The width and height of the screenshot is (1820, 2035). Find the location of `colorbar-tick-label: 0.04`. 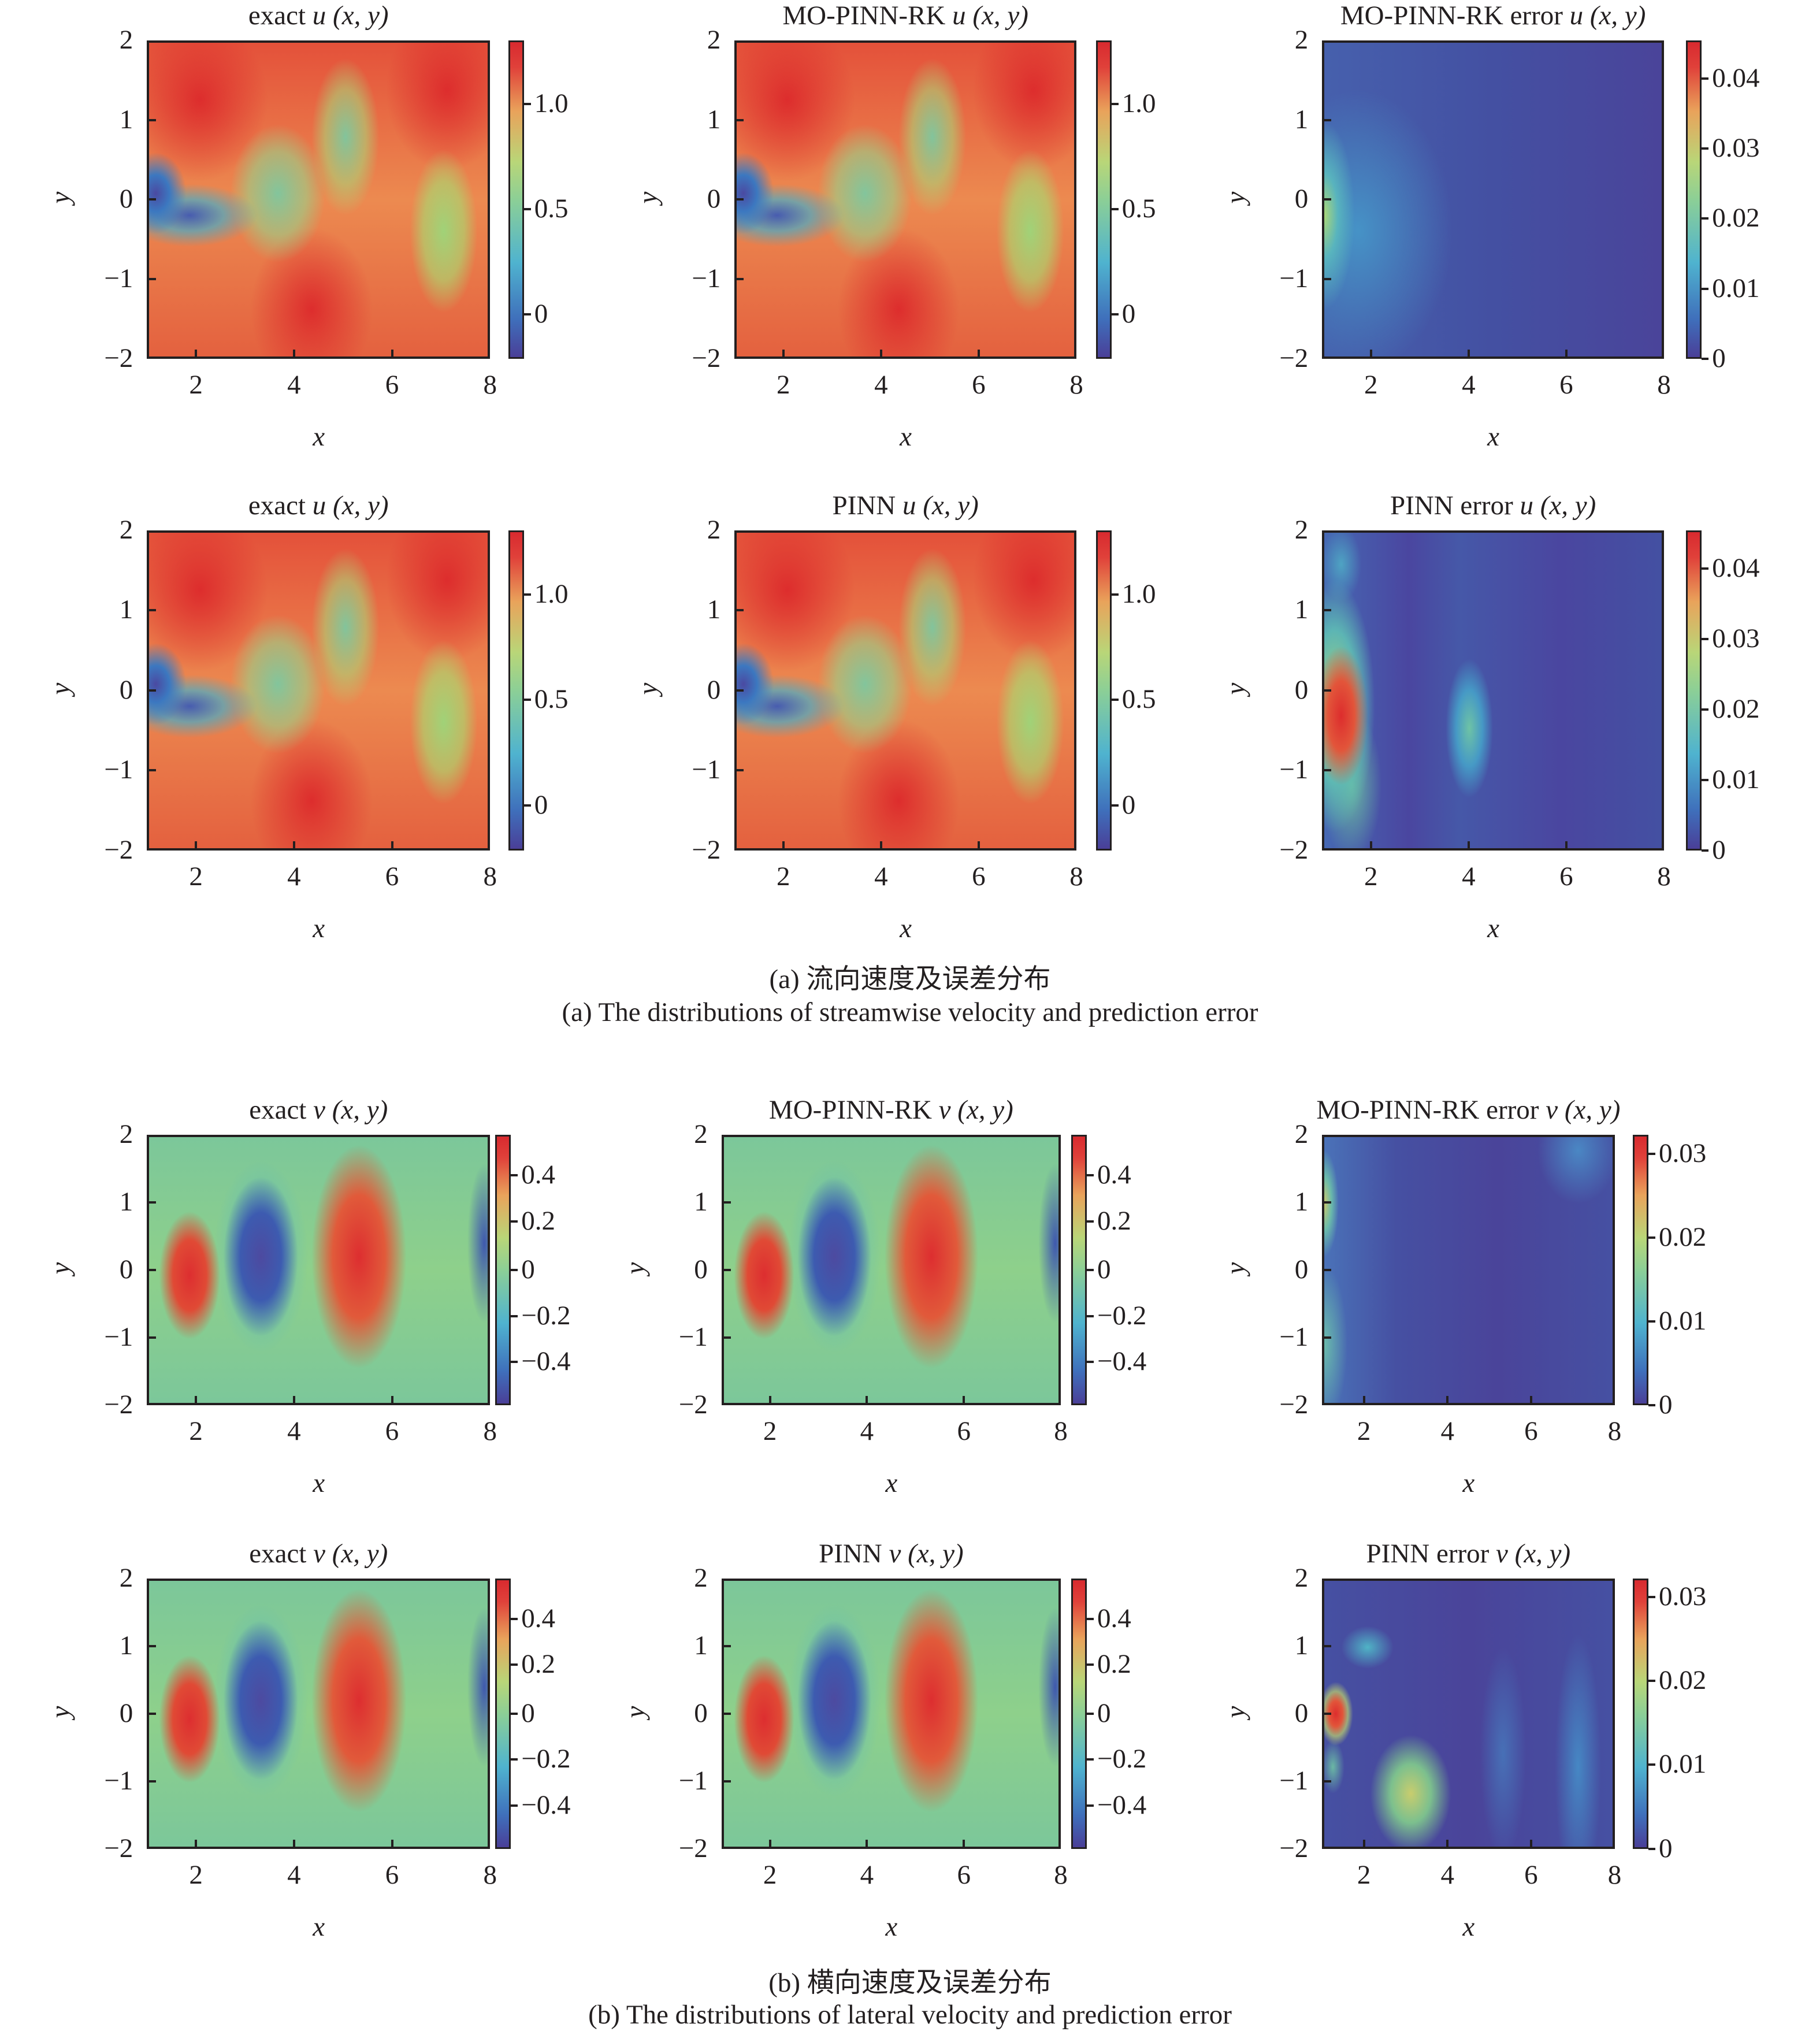

colorbar-tick-label: 0.04 is located at coordinates (1736, 77).